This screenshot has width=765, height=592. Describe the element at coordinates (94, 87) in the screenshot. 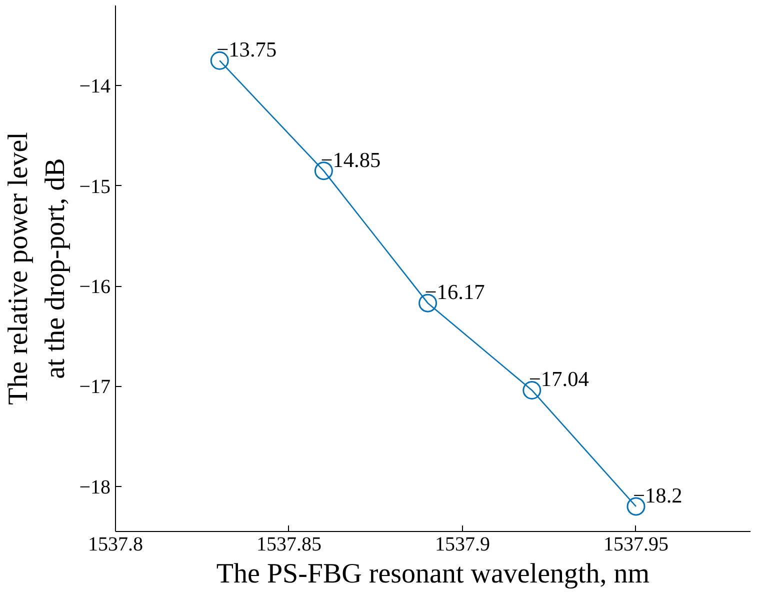

I see `y-tick-label: −14` at that location.